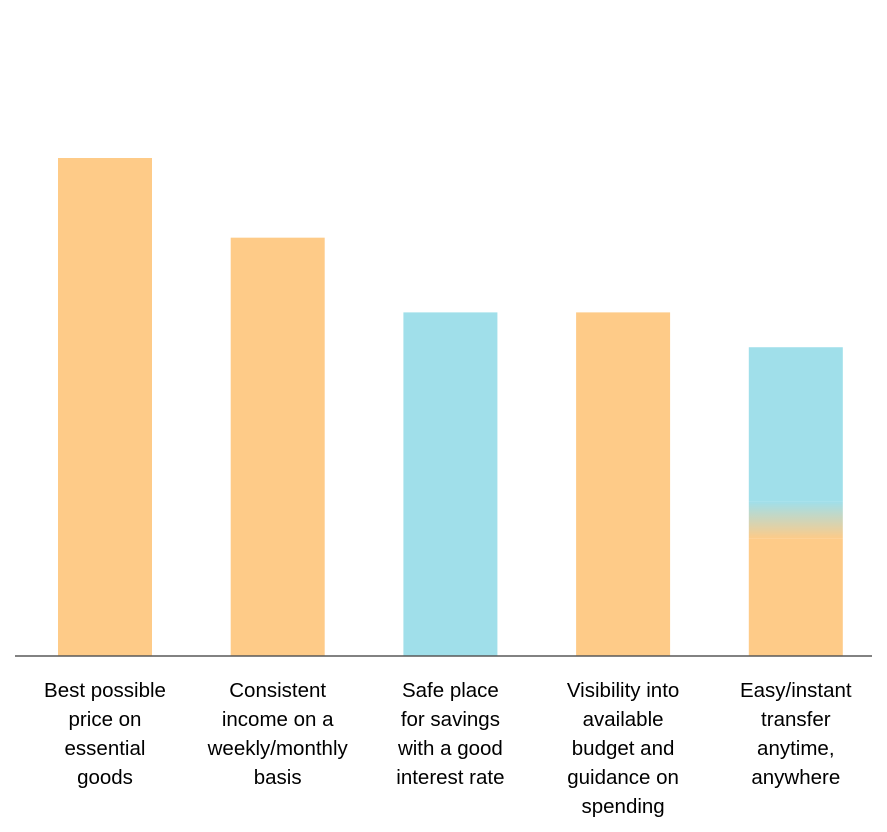 This screenshot has width=887, height=832. Describe the element at coordinates (278, 734) in the screenshot. I see `category-label-2: Consistent income on a weekly/monthly basis` at that location.